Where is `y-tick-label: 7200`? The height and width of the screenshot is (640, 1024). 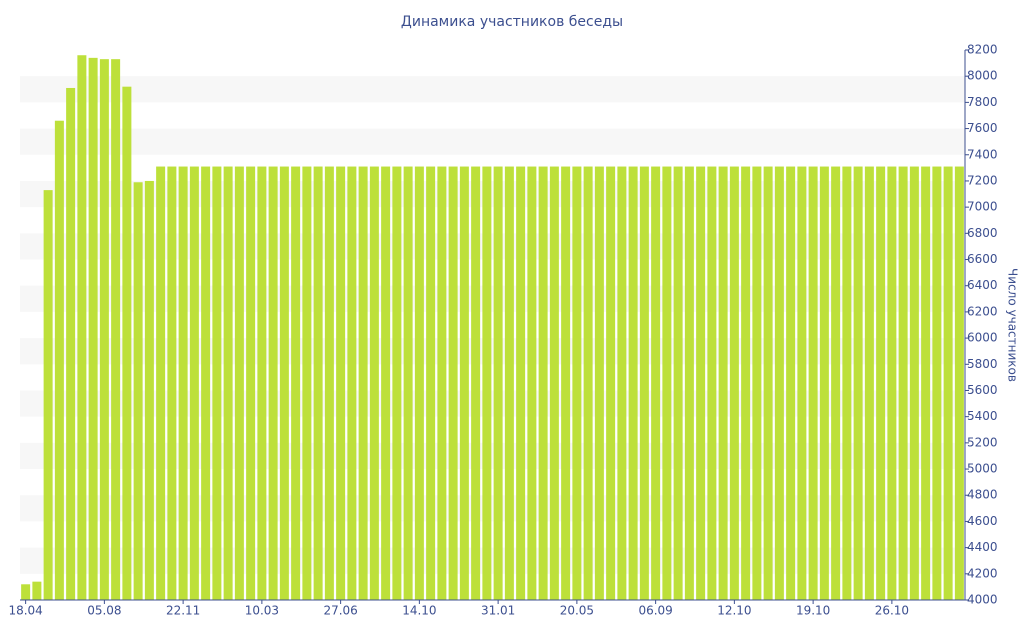
y-tick-label: 7200 is located at coordinates (982, 180).